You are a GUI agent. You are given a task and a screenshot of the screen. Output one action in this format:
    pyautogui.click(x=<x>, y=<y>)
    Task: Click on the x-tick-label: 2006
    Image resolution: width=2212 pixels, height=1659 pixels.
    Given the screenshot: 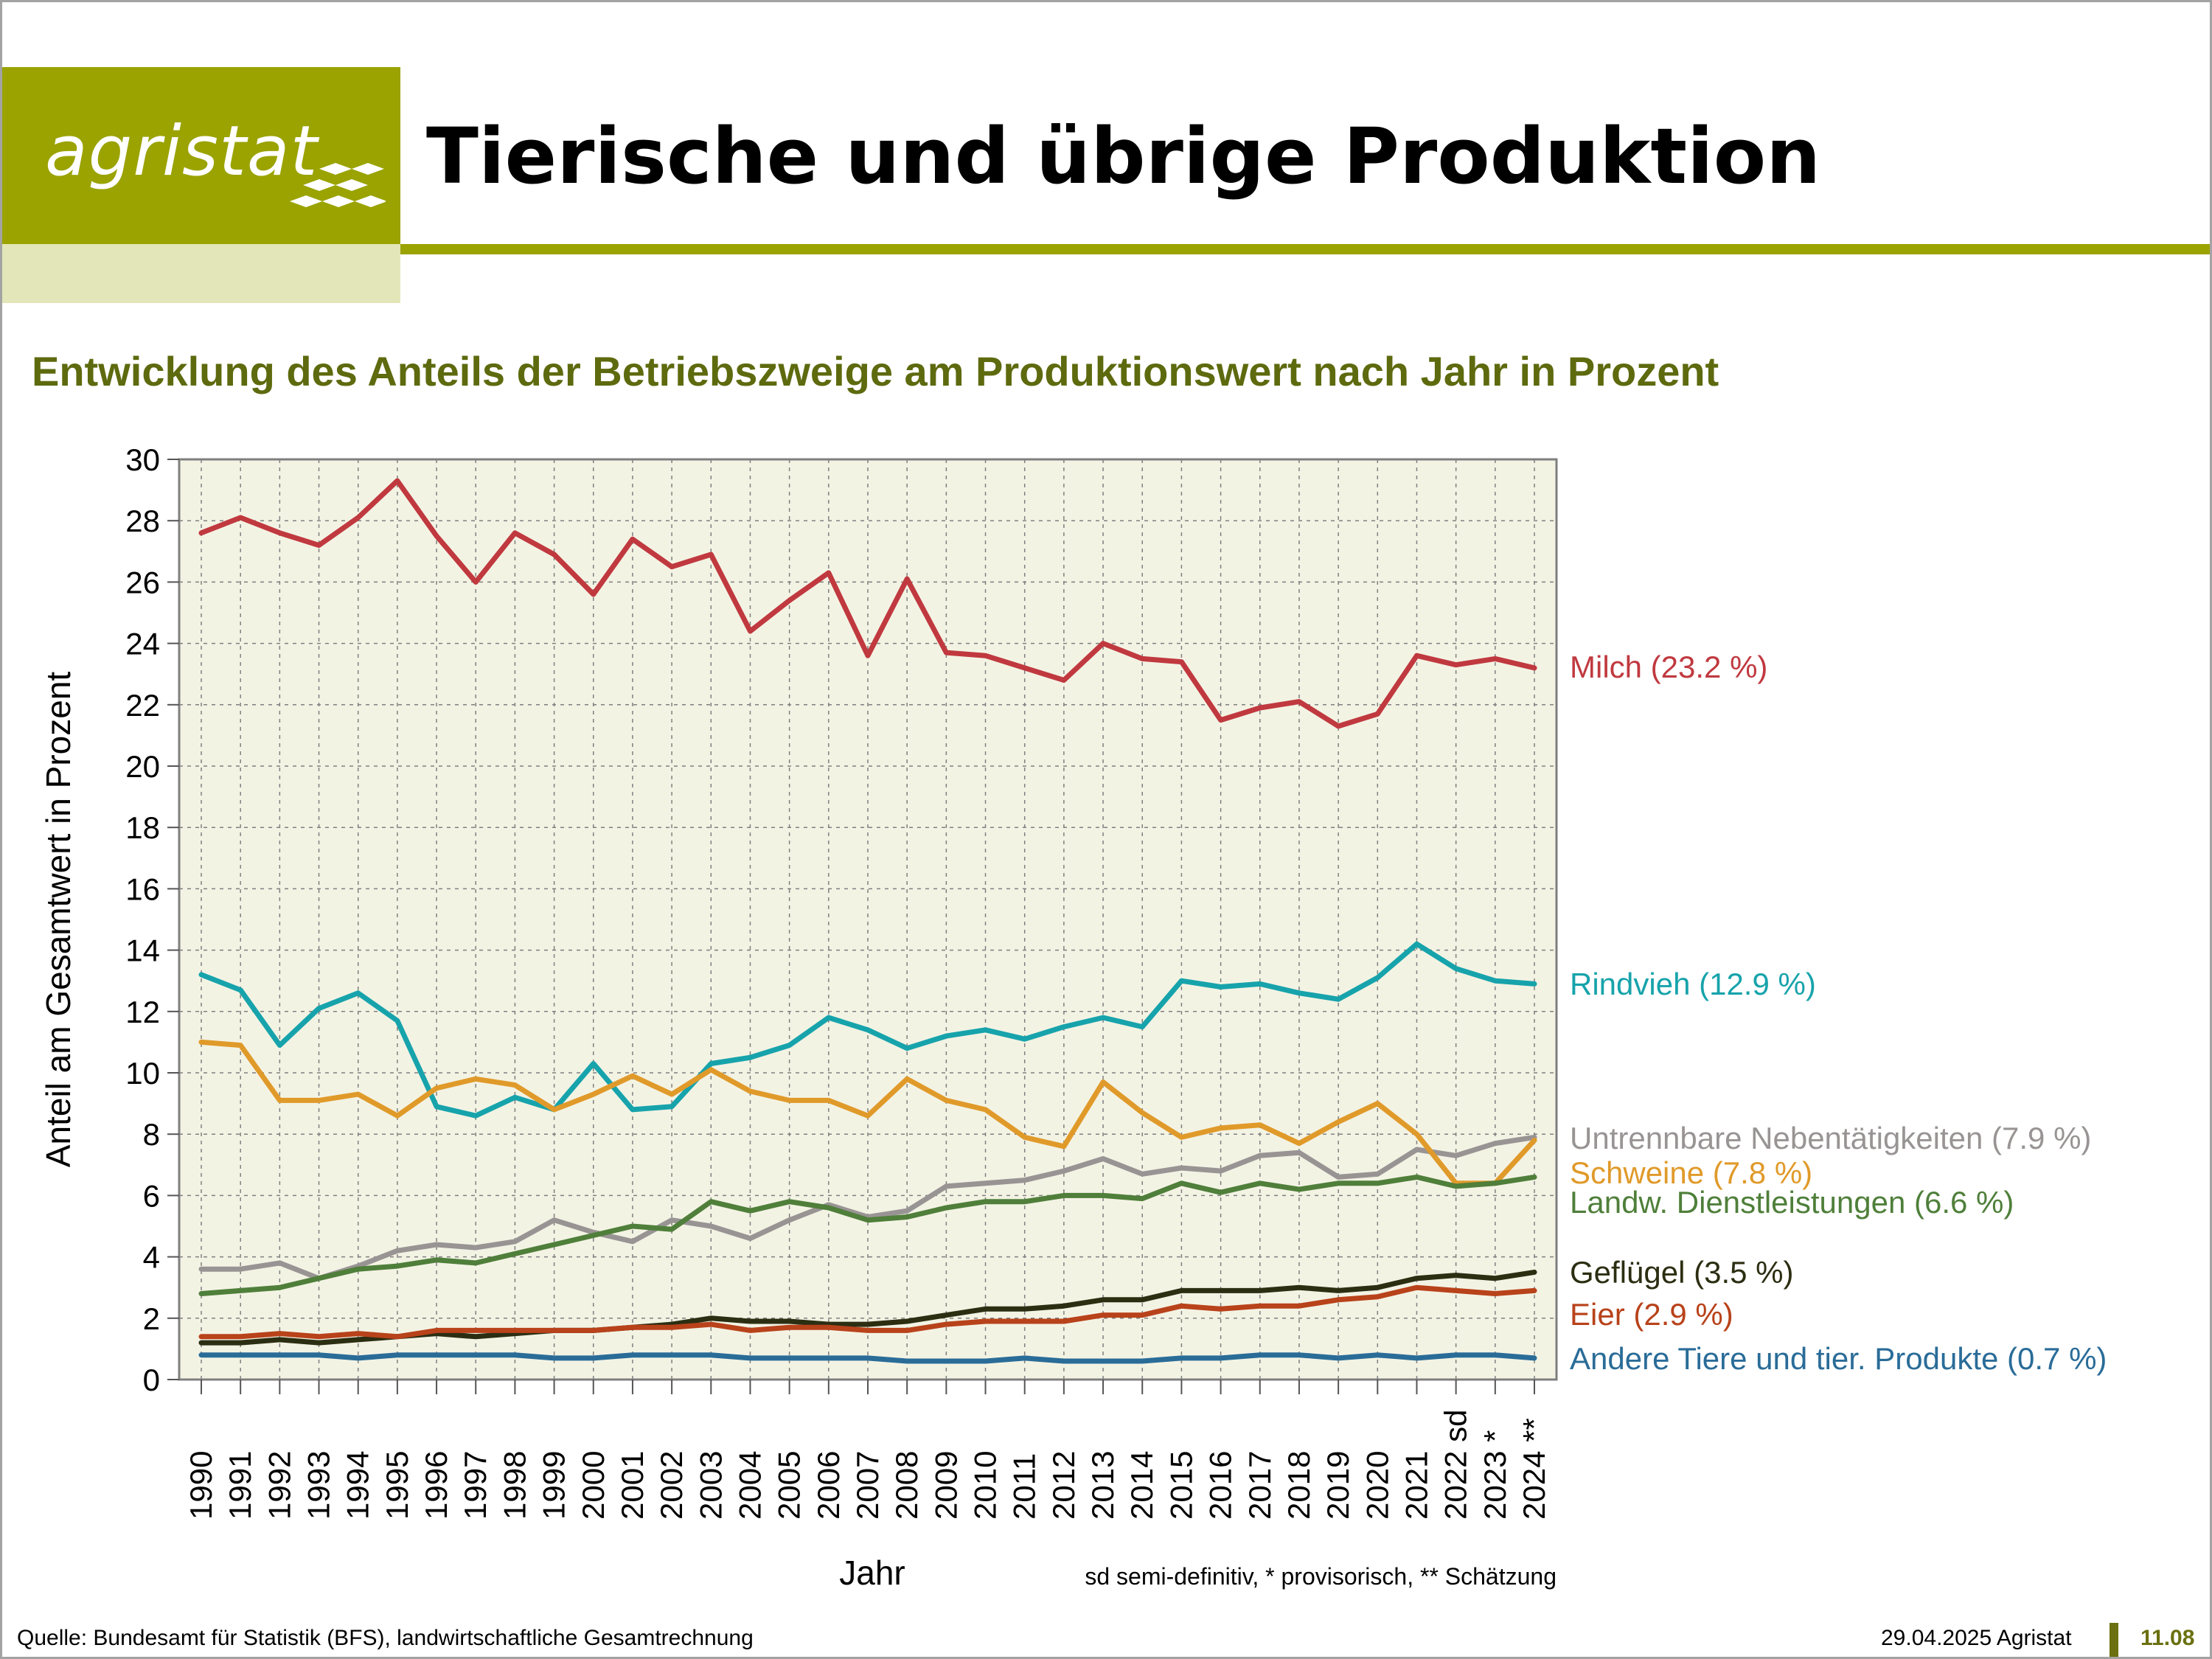 What is the action you would take?
    pyautogui.click(x=828, y=1485)
    